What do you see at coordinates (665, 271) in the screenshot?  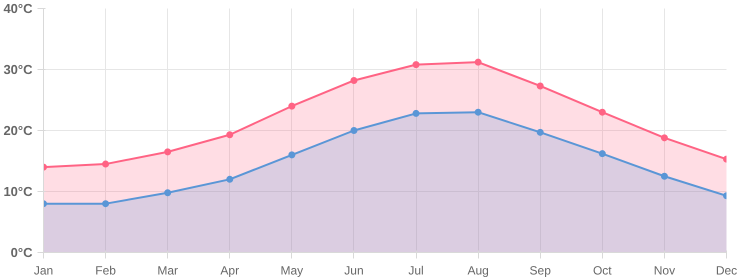 I see `x-tick-label: Nov` at bounding box center [665, 271].